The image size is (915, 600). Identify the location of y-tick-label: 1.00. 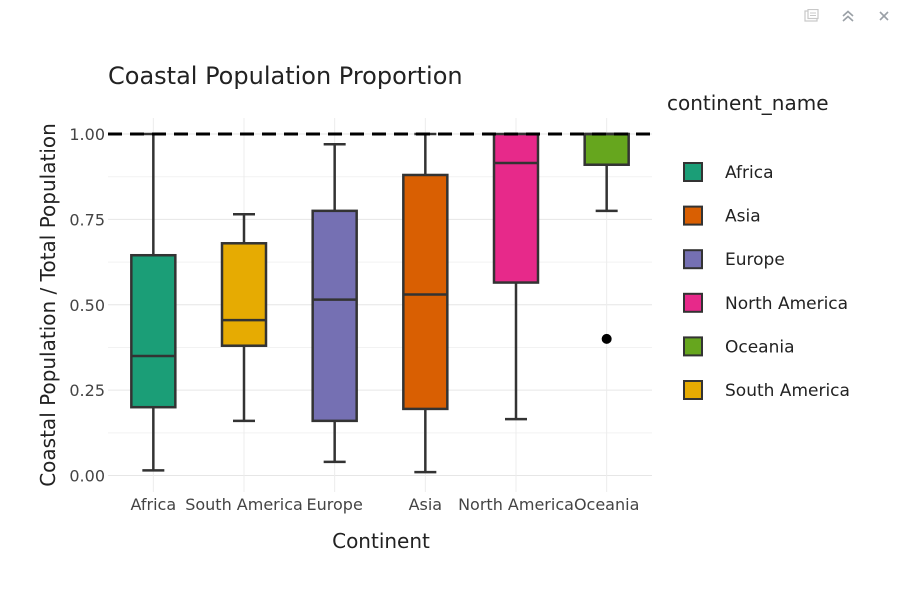
(87, 134).